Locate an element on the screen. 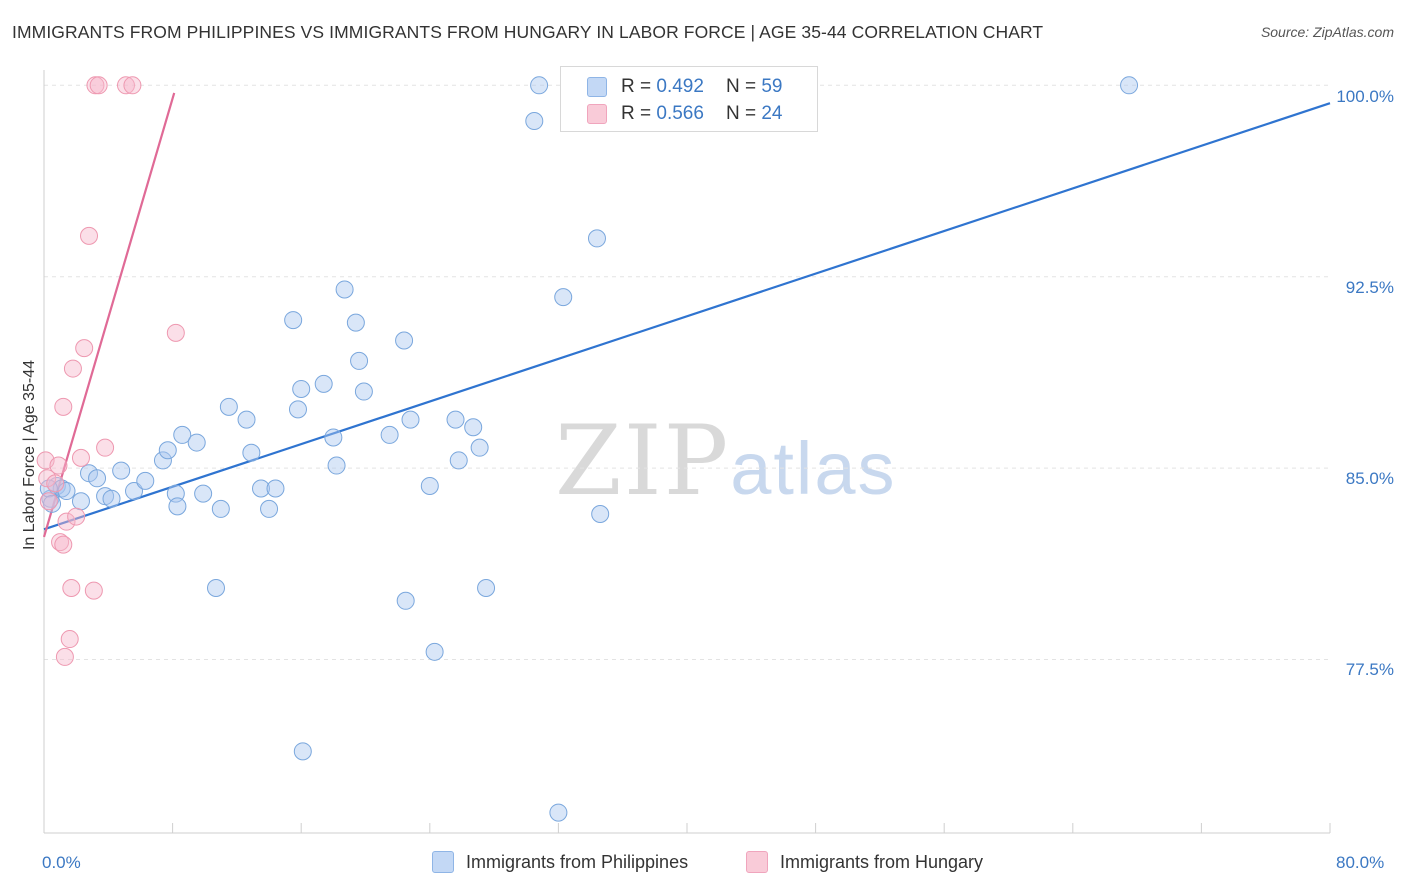  series-swatch-philippines is located at coordinates (443, 862).